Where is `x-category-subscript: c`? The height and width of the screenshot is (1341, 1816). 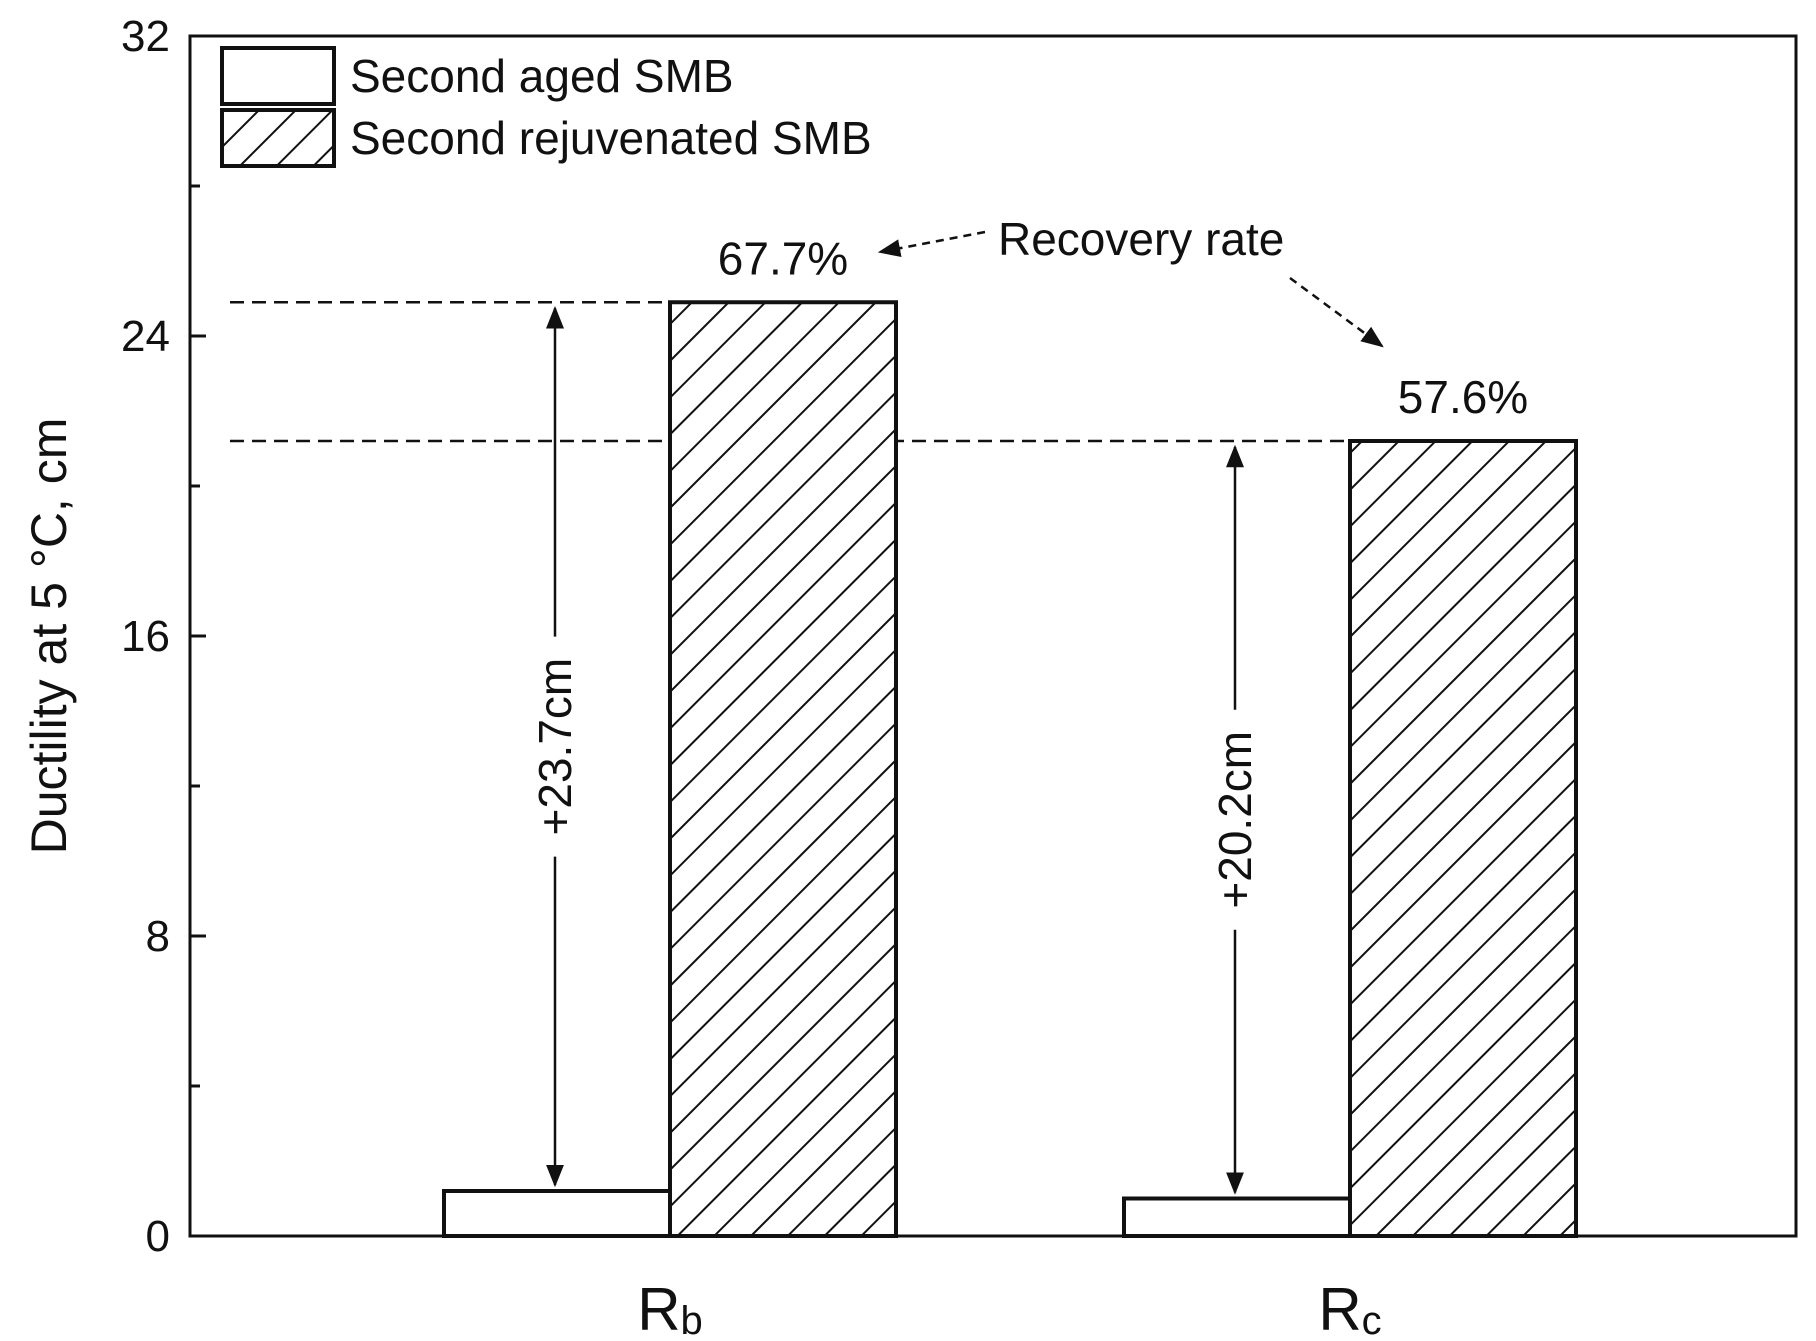
x-category-subscript: c is located at coordinates (1372, 1320).